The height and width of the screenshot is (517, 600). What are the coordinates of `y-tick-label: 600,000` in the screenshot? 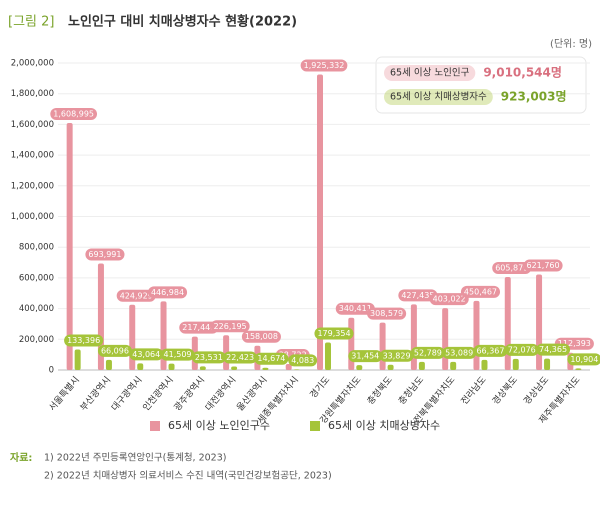 It's located at (36, 278).